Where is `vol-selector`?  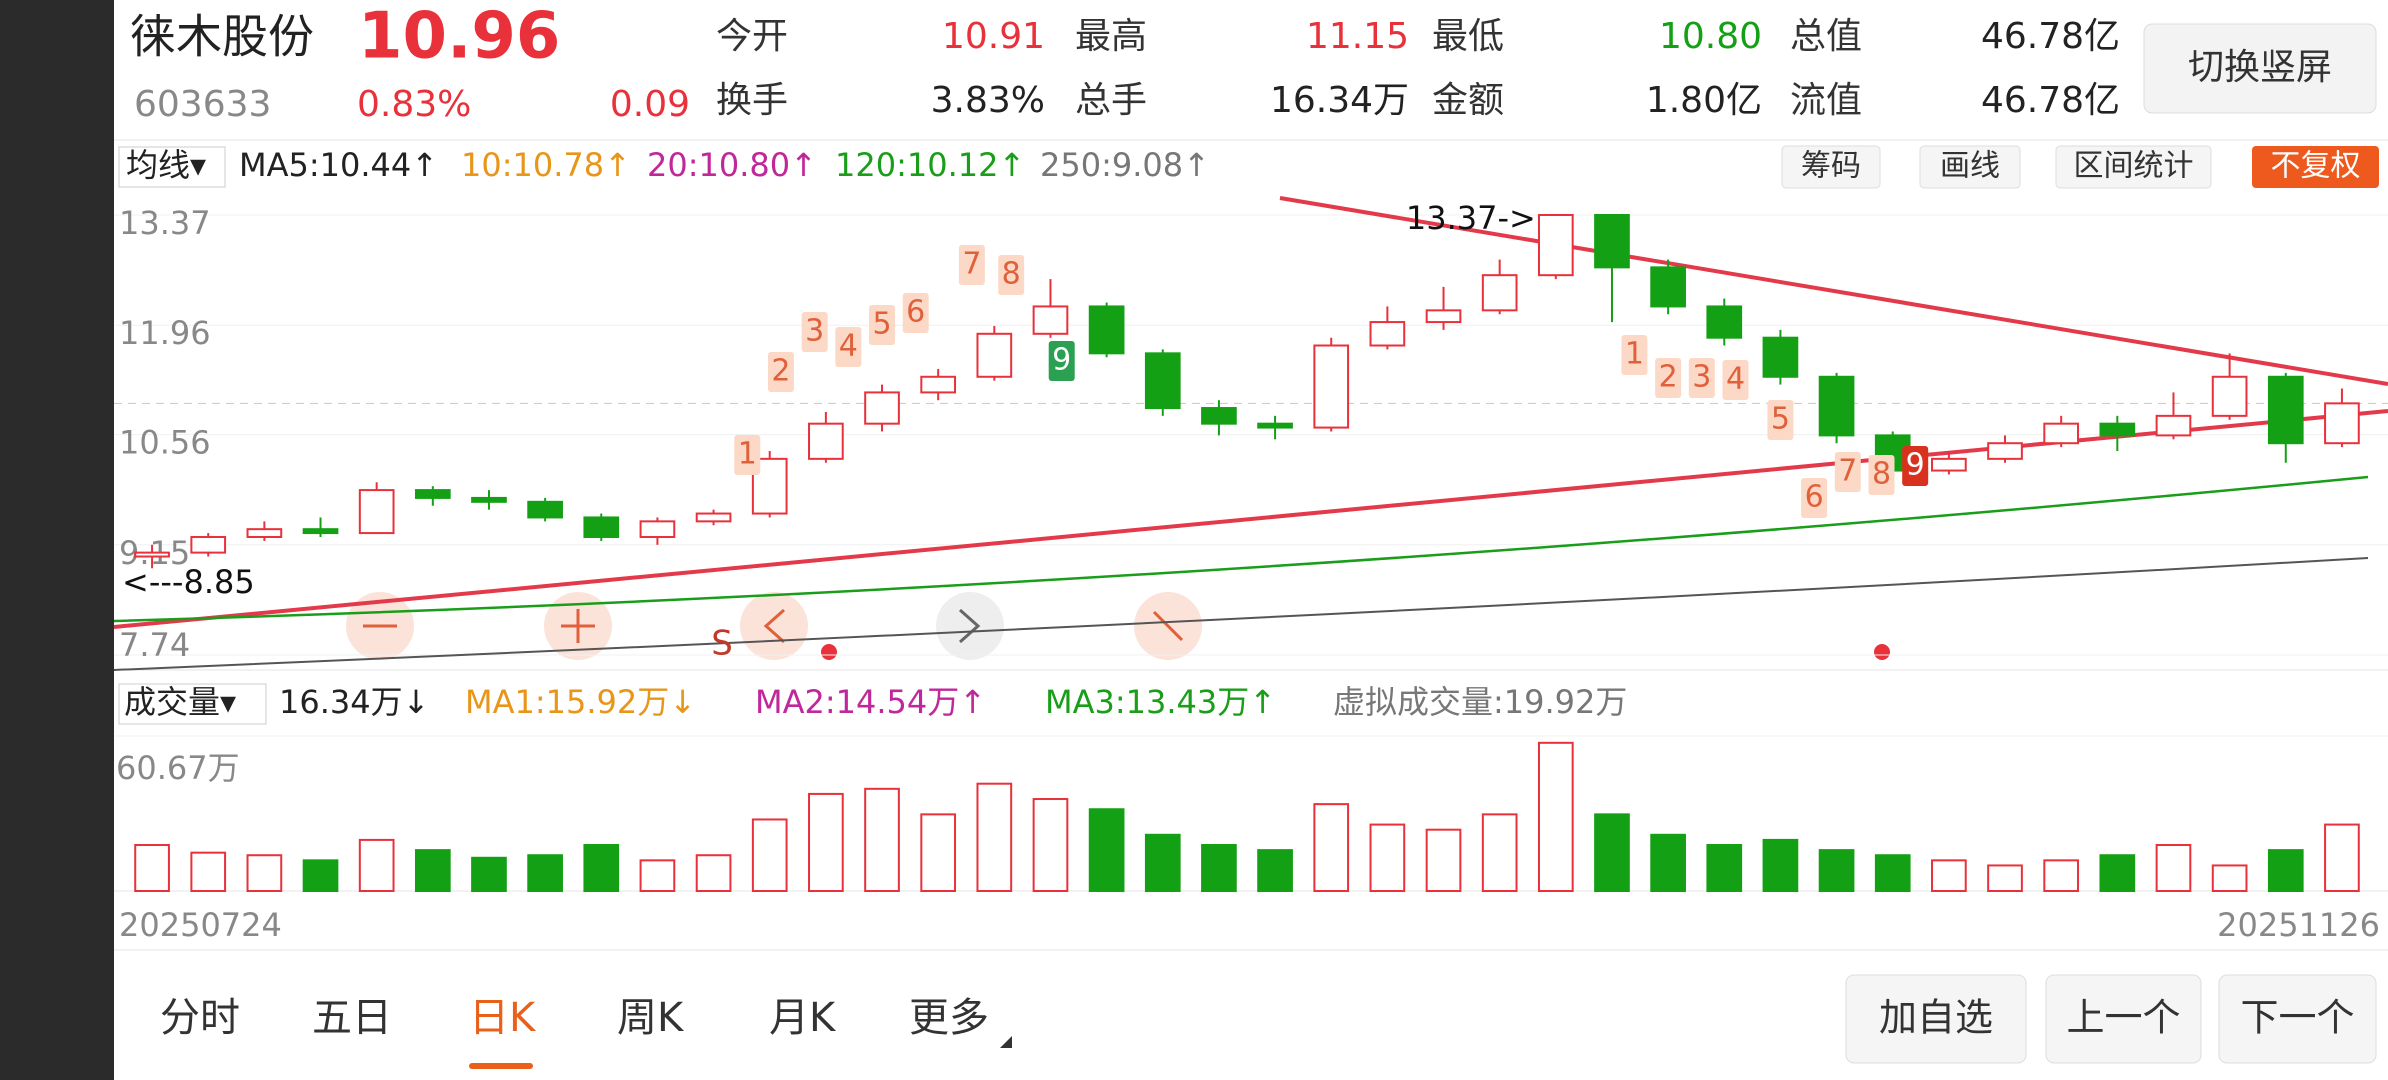
vol-selector is located at coordinates (192, 704).